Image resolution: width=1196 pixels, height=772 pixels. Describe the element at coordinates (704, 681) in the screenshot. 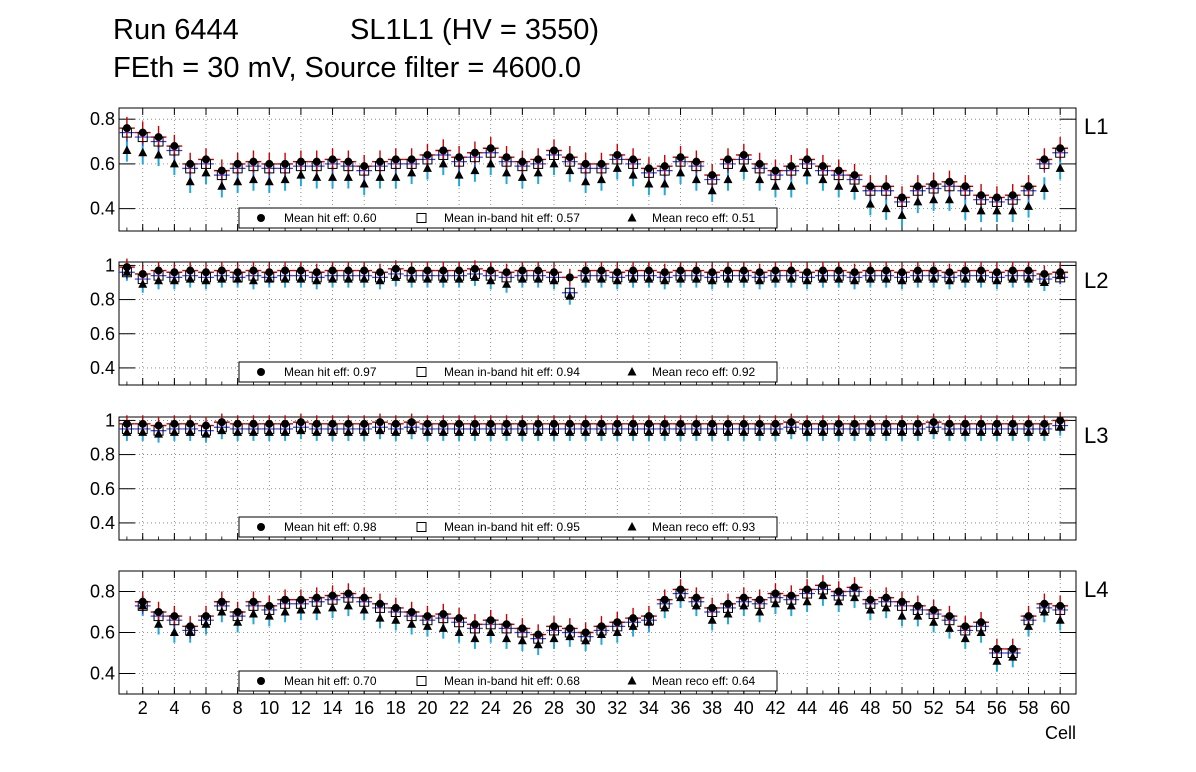

I see `legend-reco-text: Mean reco eff: 0.64` at that location.